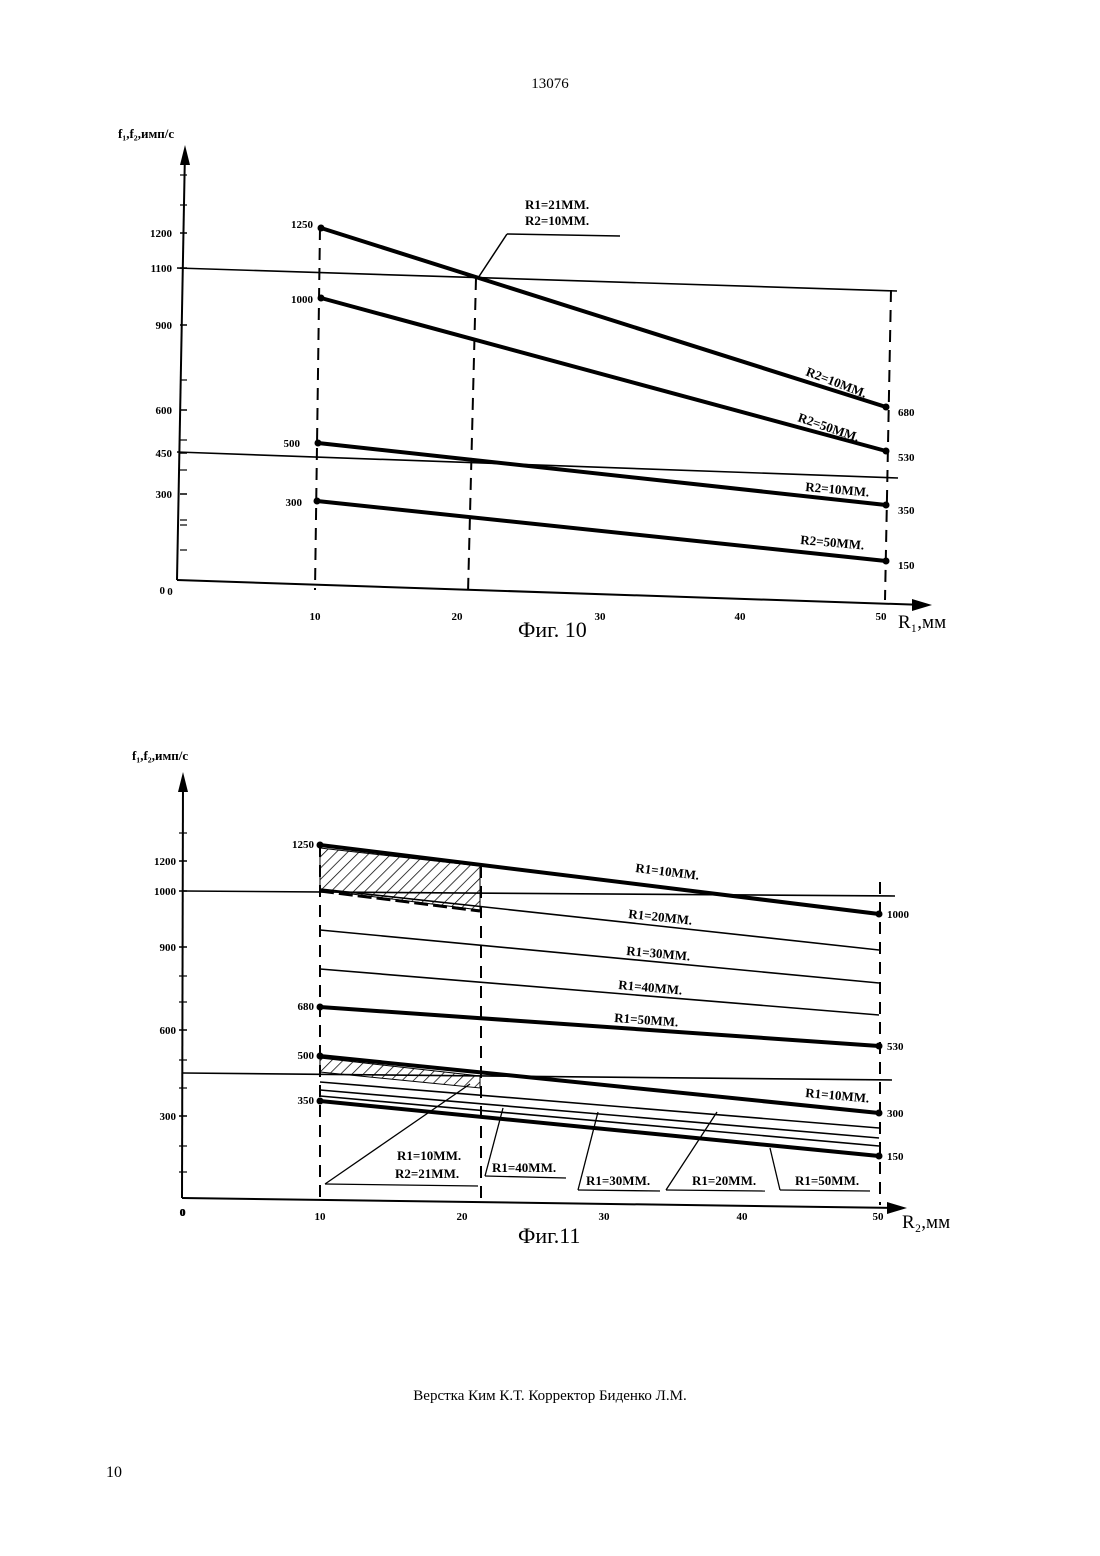 Image resolution: width=1100 pixels, height=1556 pixels. I want to click on fig11-x-tick-label: 30, so click(605, 1217).